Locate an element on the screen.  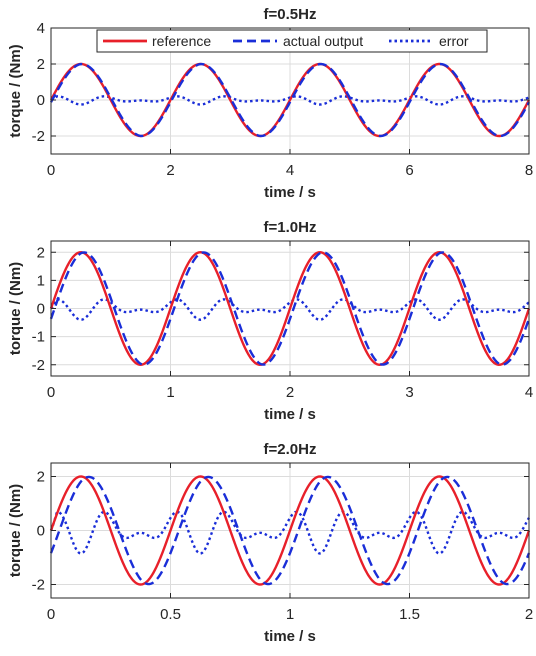
y-tick-label: 1 is located at coordinates (41, 280).